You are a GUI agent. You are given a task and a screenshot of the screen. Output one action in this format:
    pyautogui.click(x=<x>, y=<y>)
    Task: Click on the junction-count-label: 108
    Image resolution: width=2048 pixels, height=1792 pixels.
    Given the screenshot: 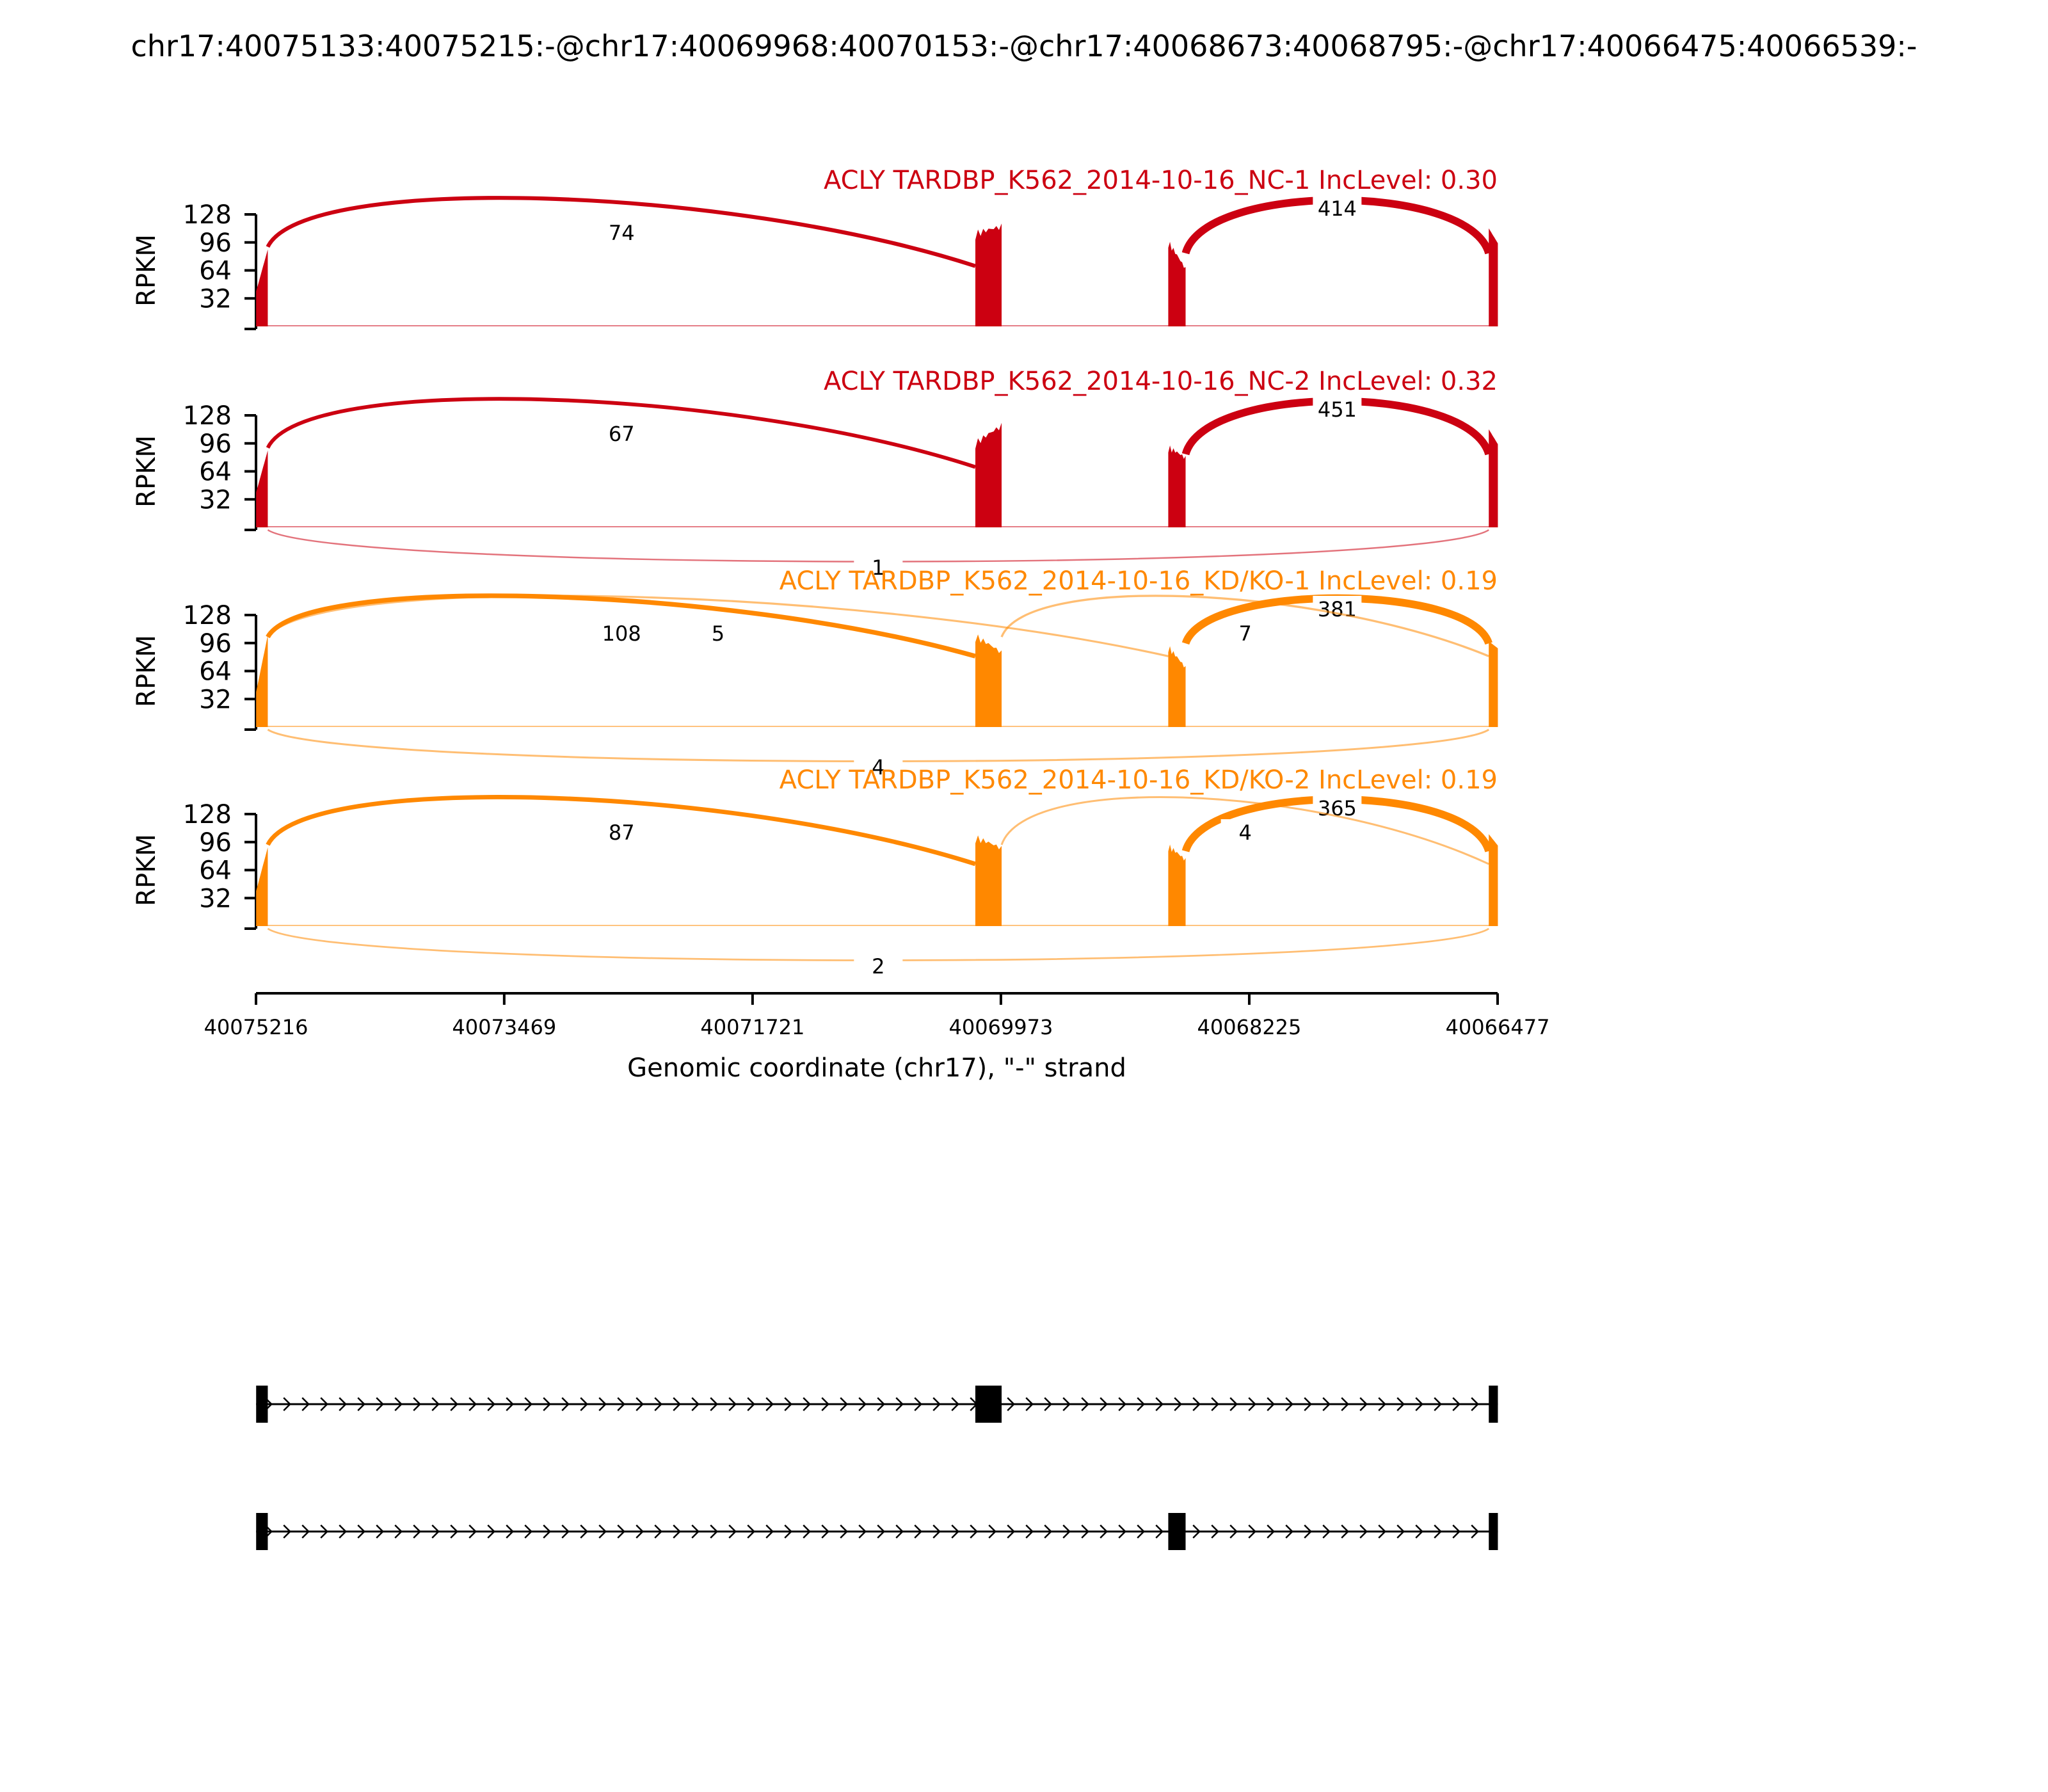 What is the action you would take?
    pyautogui.click(x=621, y=633)
    